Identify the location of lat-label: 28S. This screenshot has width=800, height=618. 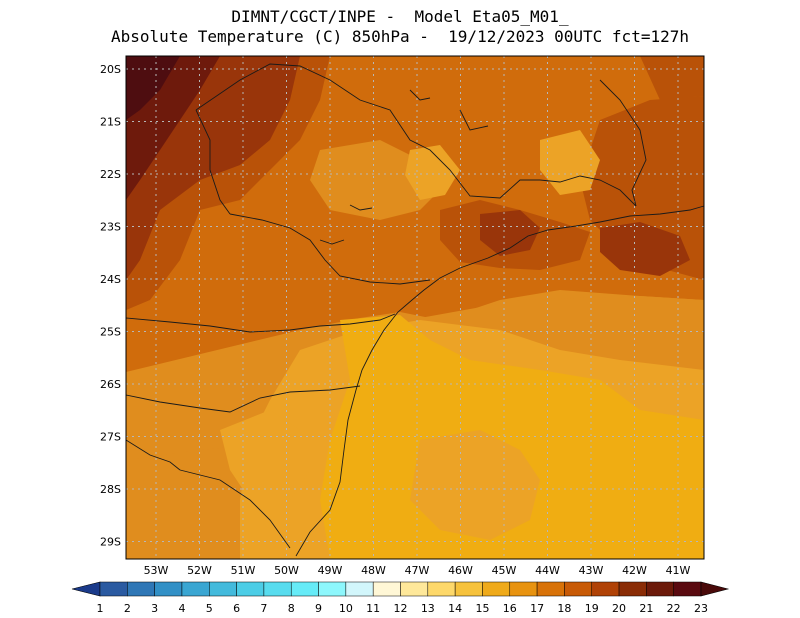
(110, 489).